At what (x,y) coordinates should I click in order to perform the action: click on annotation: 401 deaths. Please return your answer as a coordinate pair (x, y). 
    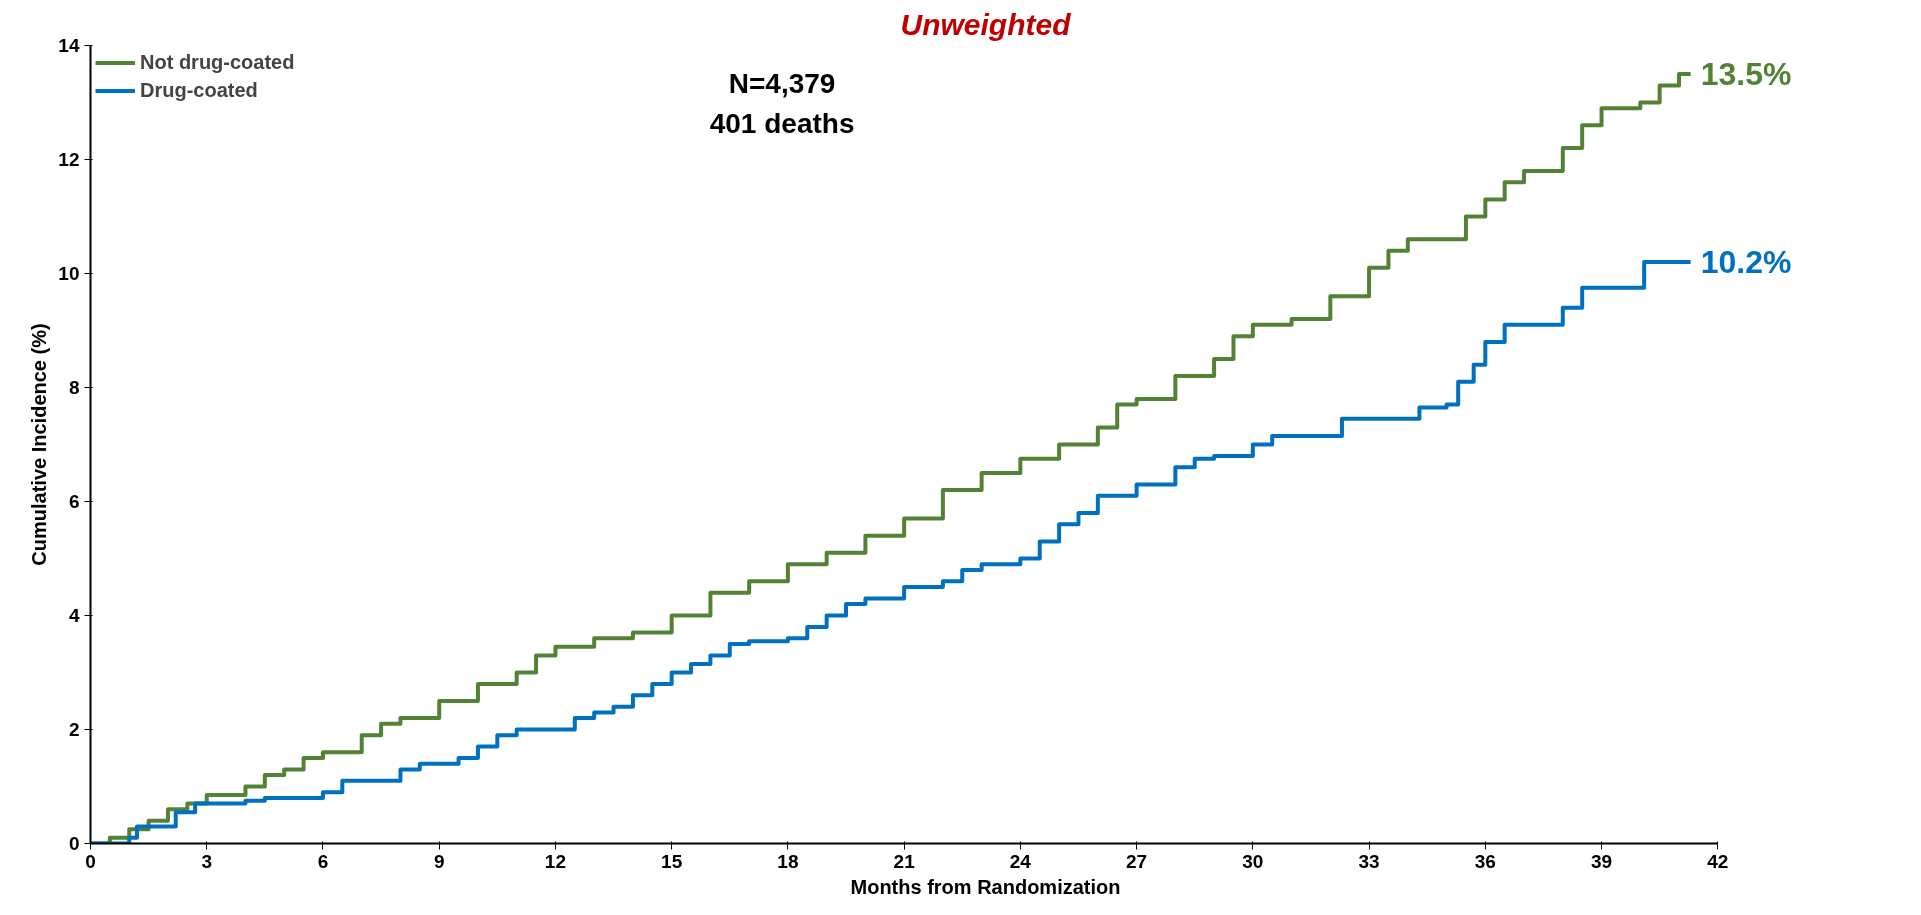
    Looking at the image, I should click on (782, 123).